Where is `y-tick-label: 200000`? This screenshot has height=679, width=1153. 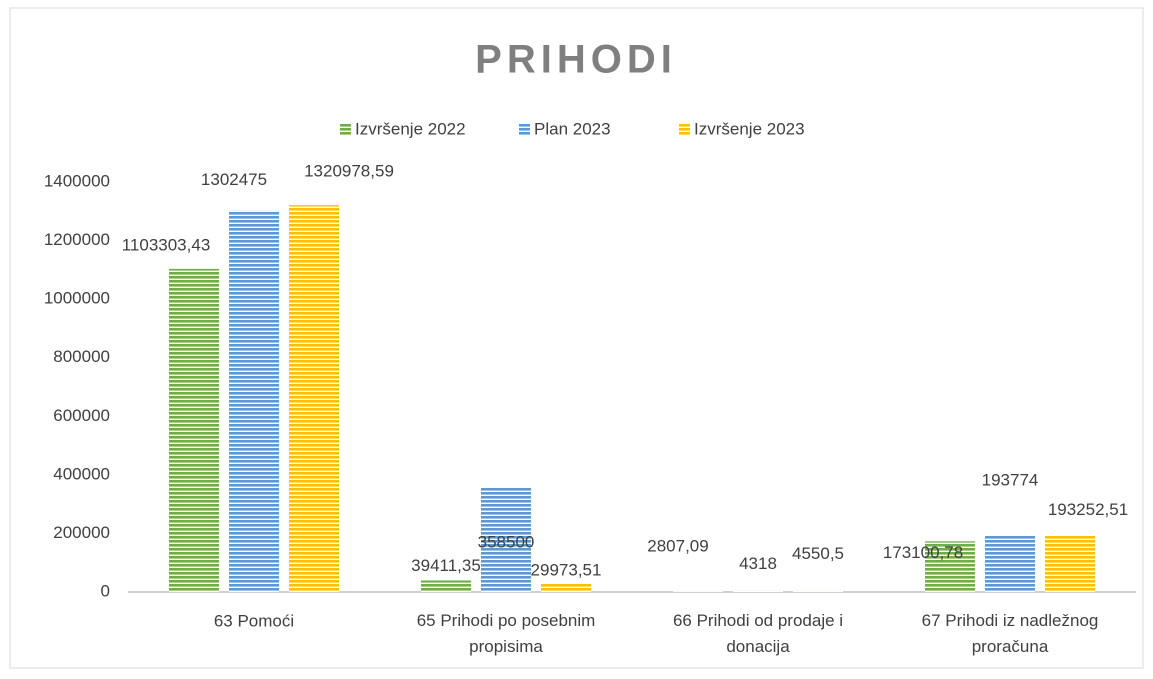
y-tick-label: 200000 is located at coordinates (81, 532).